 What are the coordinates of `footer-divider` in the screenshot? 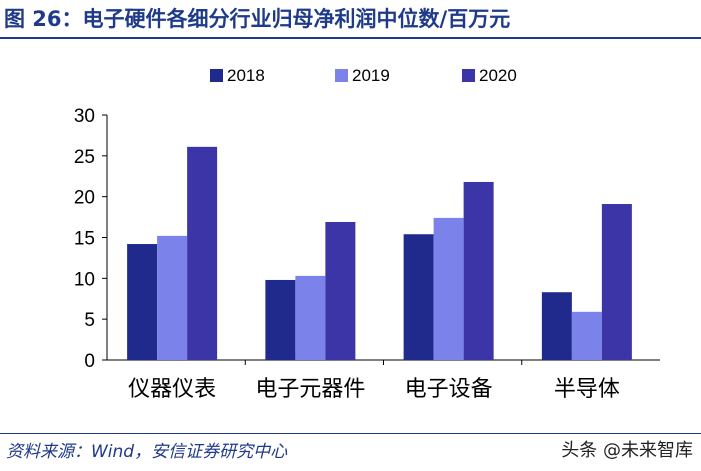 It's located at (350, 433).